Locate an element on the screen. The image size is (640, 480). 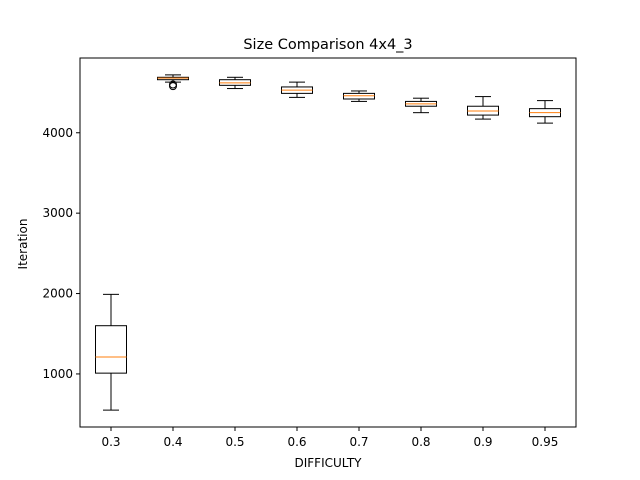
outlier-point is located at coordinates (173, 86).